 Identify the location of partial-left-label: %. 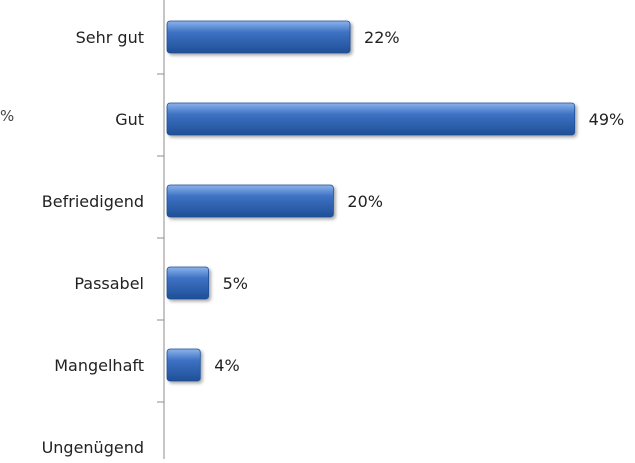
(7, 116).